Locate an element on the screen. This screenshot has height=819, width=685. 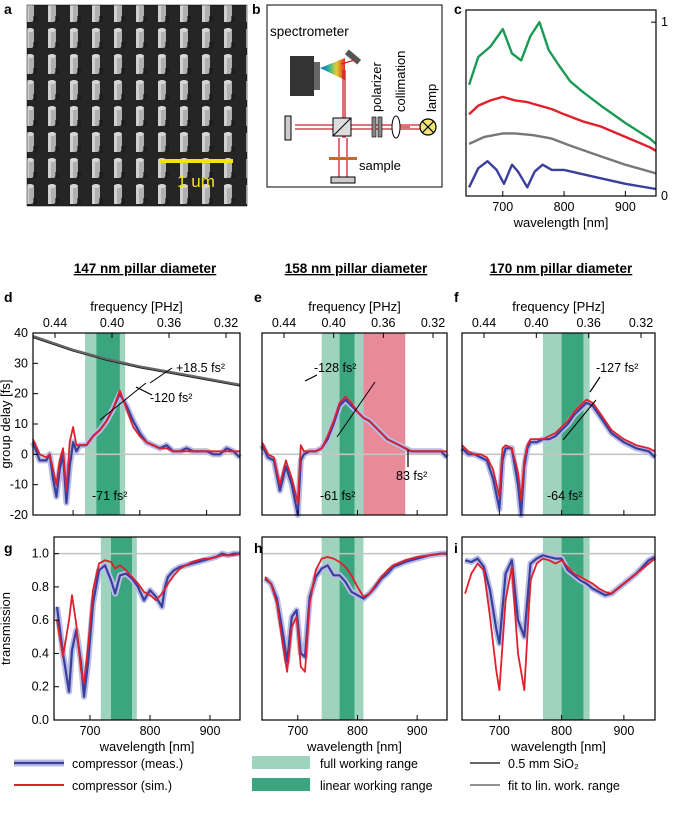
y-tick-label: 1 is located at coordinates (664, 22).